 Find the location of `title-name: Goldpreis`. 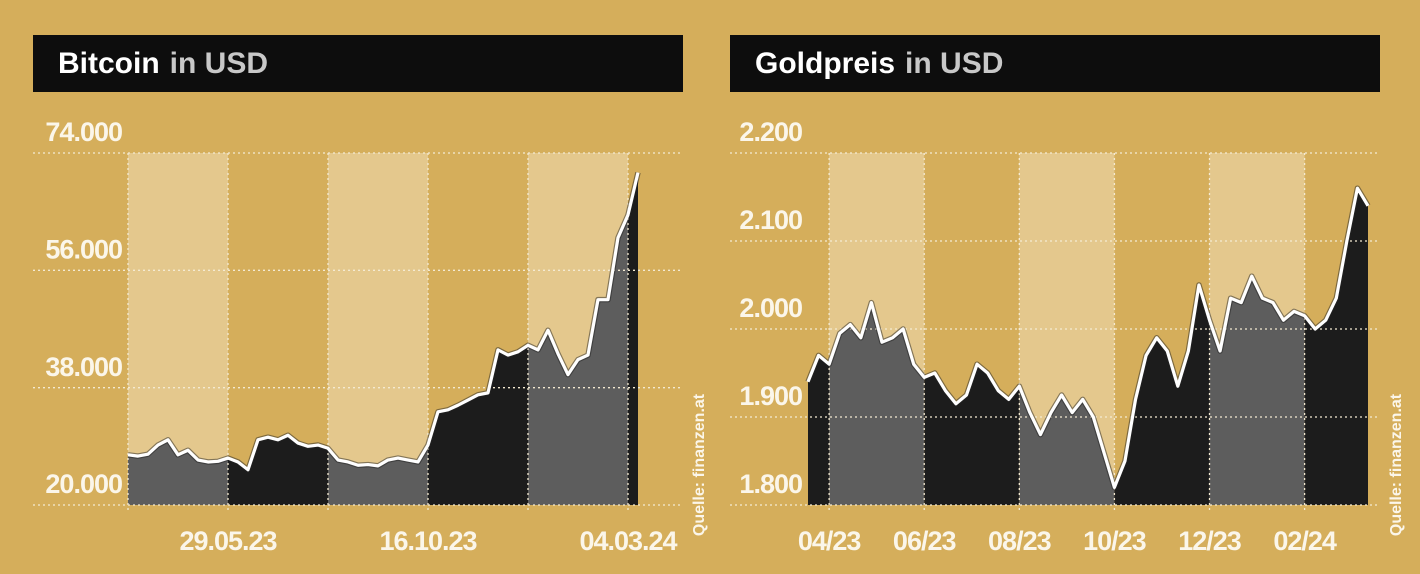

title-name: Goldpreis is located at coordinates (825, 63).